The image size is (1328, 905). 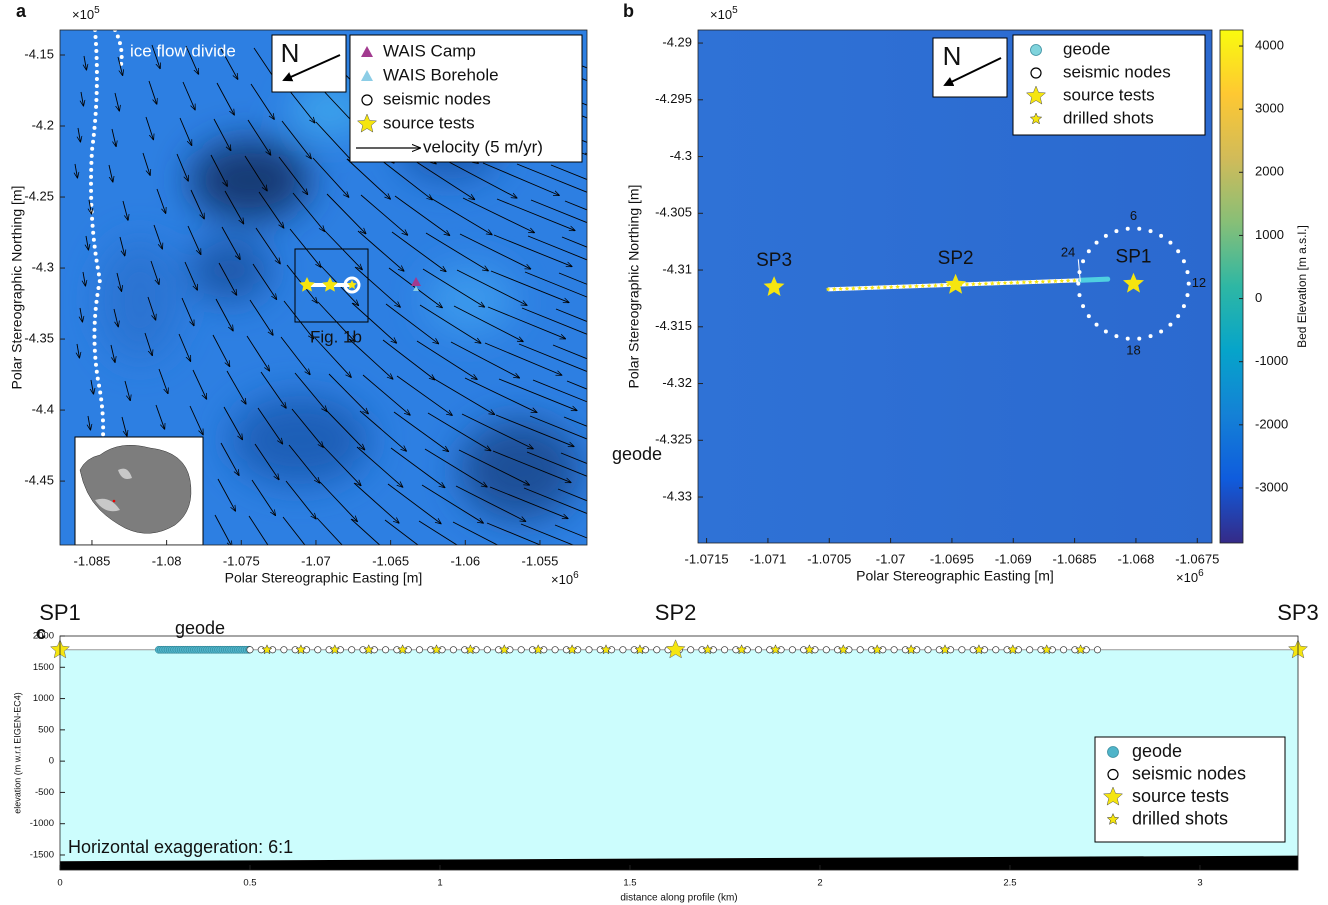 I want to click on x-tick-label: -1.0685, so click(x=1075, y=558).